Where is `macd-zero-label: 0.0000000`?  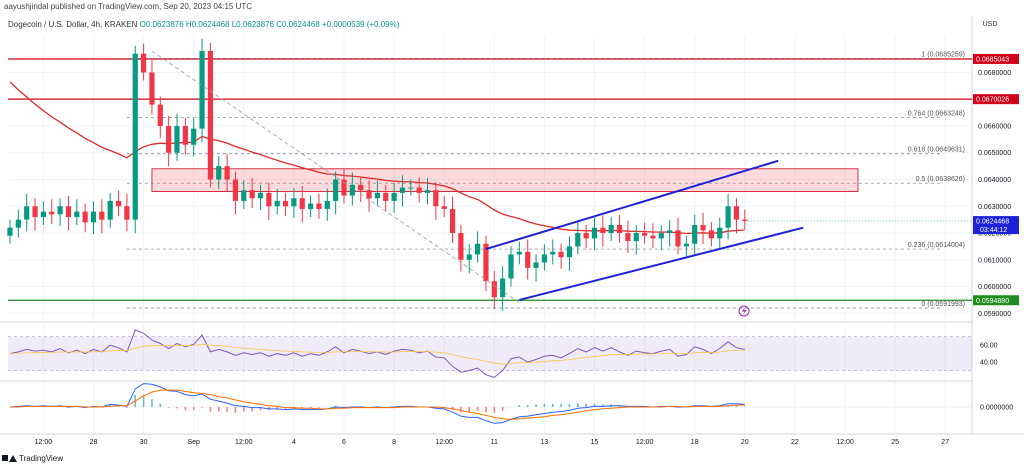
macd-zero-label: 0.0000000 is located at coordinates (996, 408).